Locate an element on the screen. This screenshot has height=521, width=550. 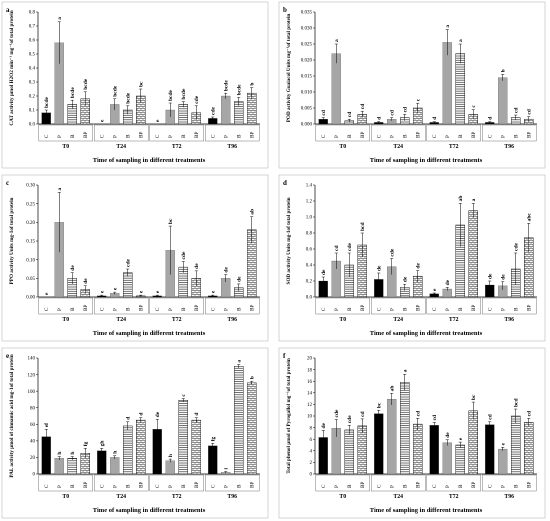
group-label: T0 is located at coordinates (65, 147).